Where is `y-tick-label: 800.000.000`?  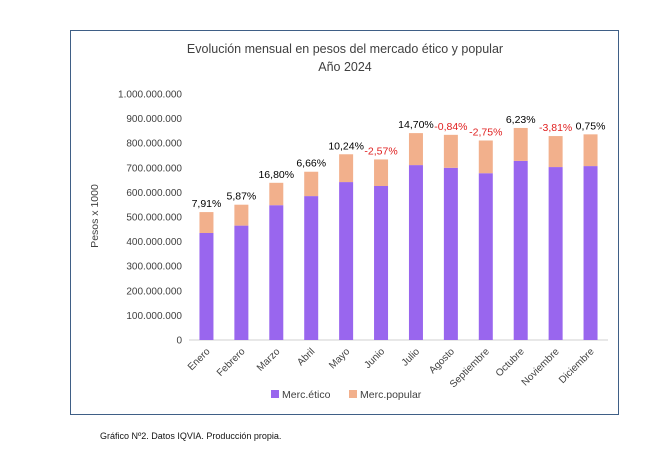 y-tick-label: 800.000.000 is located at coordinates (154, 144).